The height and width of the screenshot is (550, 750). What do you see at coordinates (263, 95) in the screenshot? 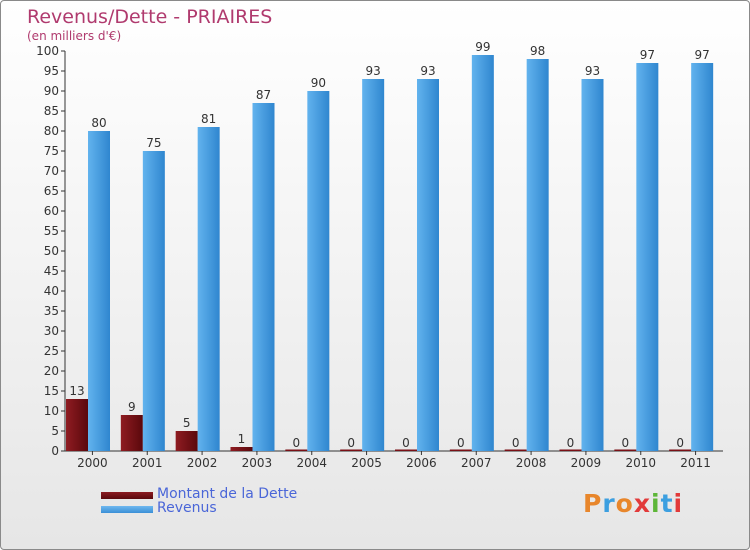
I see `data-label: 87` at bounding box center [263, 95].